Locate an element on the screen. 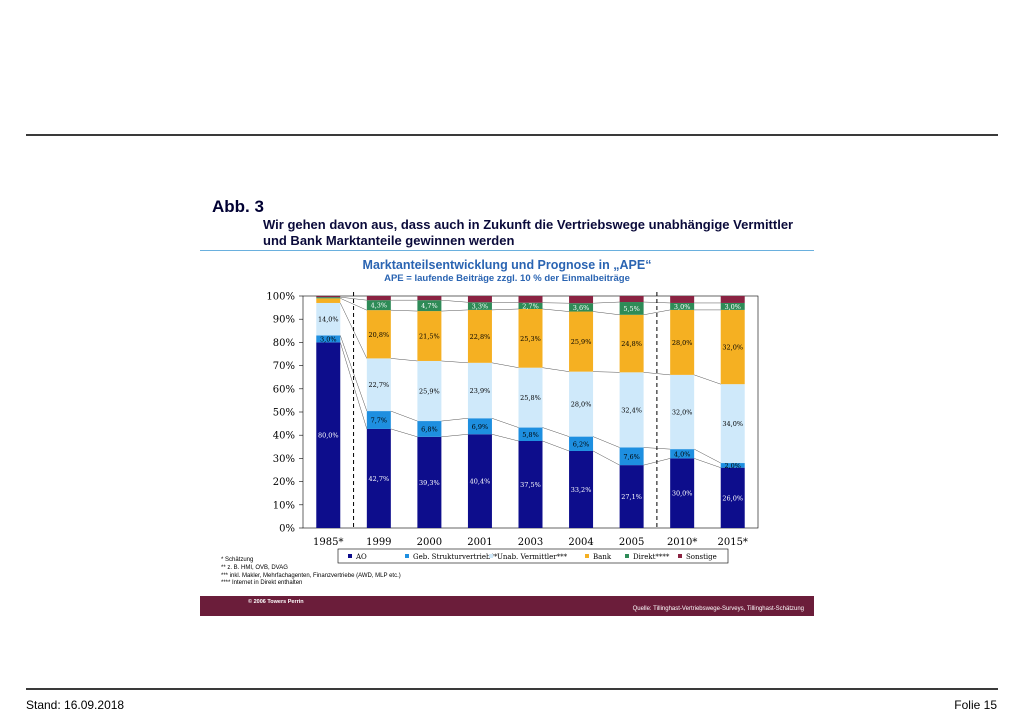 This screenshot has height=720, width=1023. figure-label: Abb. 3 is located at coordinates (238, 206).